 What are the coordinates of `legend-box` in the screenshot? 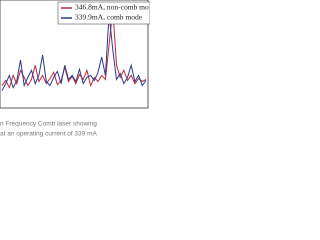 It's located at (103, 13).